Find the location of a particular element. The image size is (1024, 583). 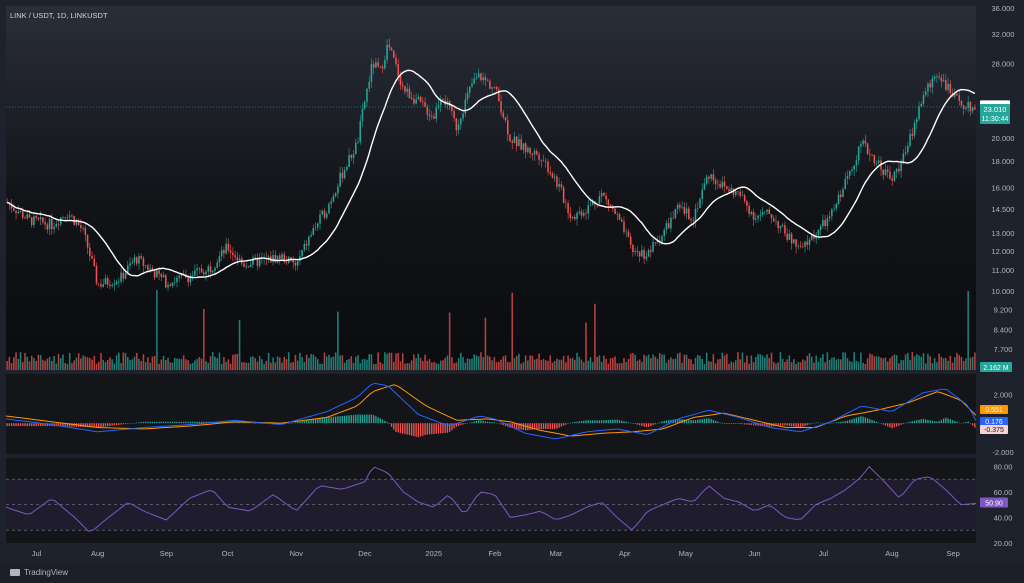

time-axis is located at coordinates (491, 553).